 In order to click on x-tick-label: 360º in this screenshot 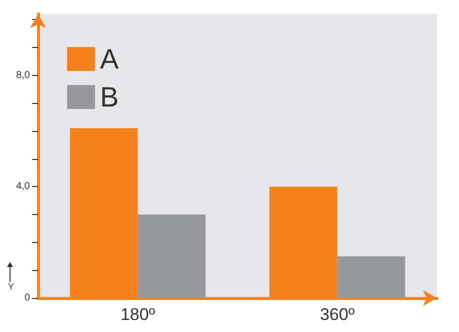, I will do `click(337, 314)`.